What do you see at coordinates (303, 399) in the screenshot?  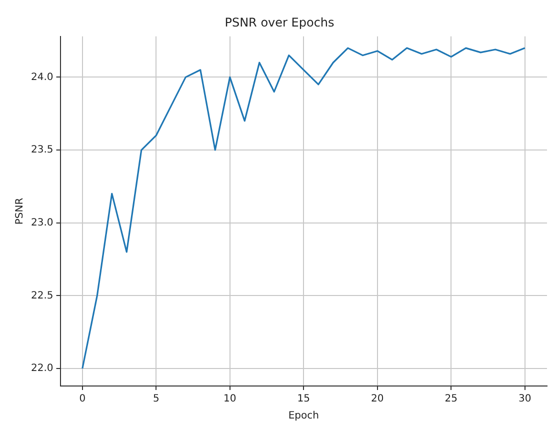 I see `x-tick-label: 15` at bounding box center [303, 399].